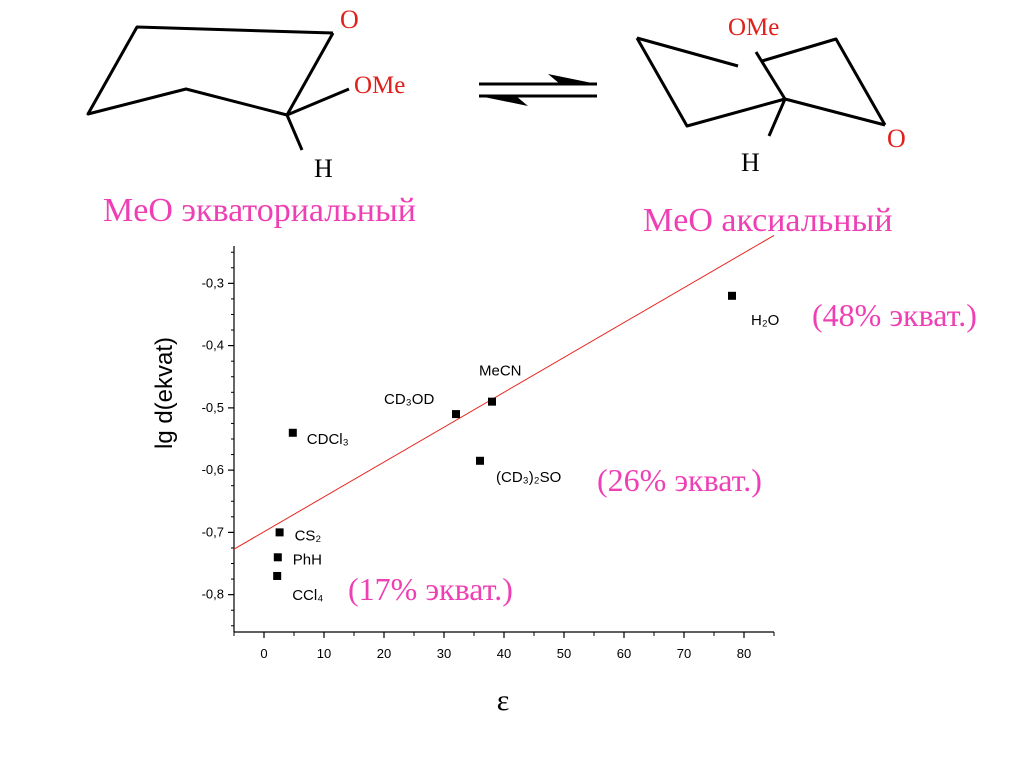 The height and width of the screenshot is (768, 1024). Describe the element at coordinates (744, 653) in the screenshot. I see `x-tick-label: 80` at that location.